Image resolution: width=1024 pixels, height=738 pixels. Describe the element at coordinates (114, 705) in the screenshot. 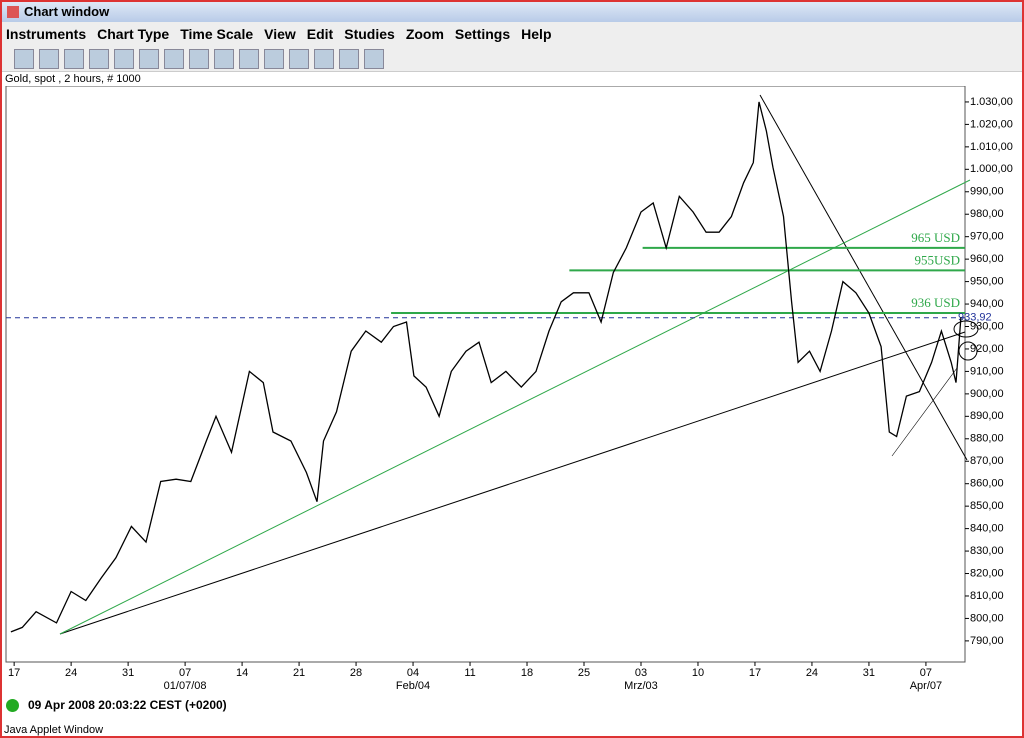

I see `status-text: 09 Apr 2008 20:03:22 CEST (+0200)` at that location.